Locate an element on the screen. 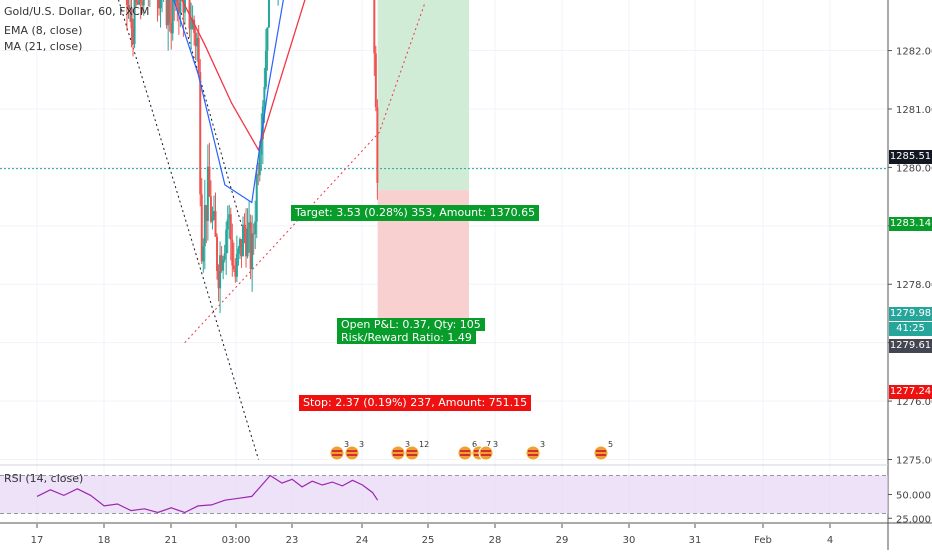 The height and width of the screenshot is (554, 932). time-tick-label: 24 is located at coordinates (362, 540).